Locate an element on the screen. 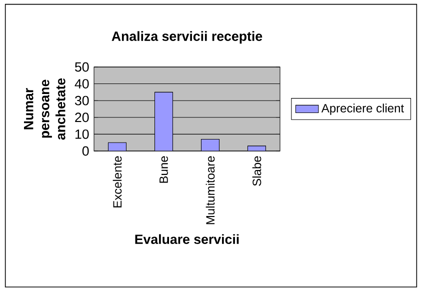  legend-label: Apreciere client is located at coordinates (362, 109).